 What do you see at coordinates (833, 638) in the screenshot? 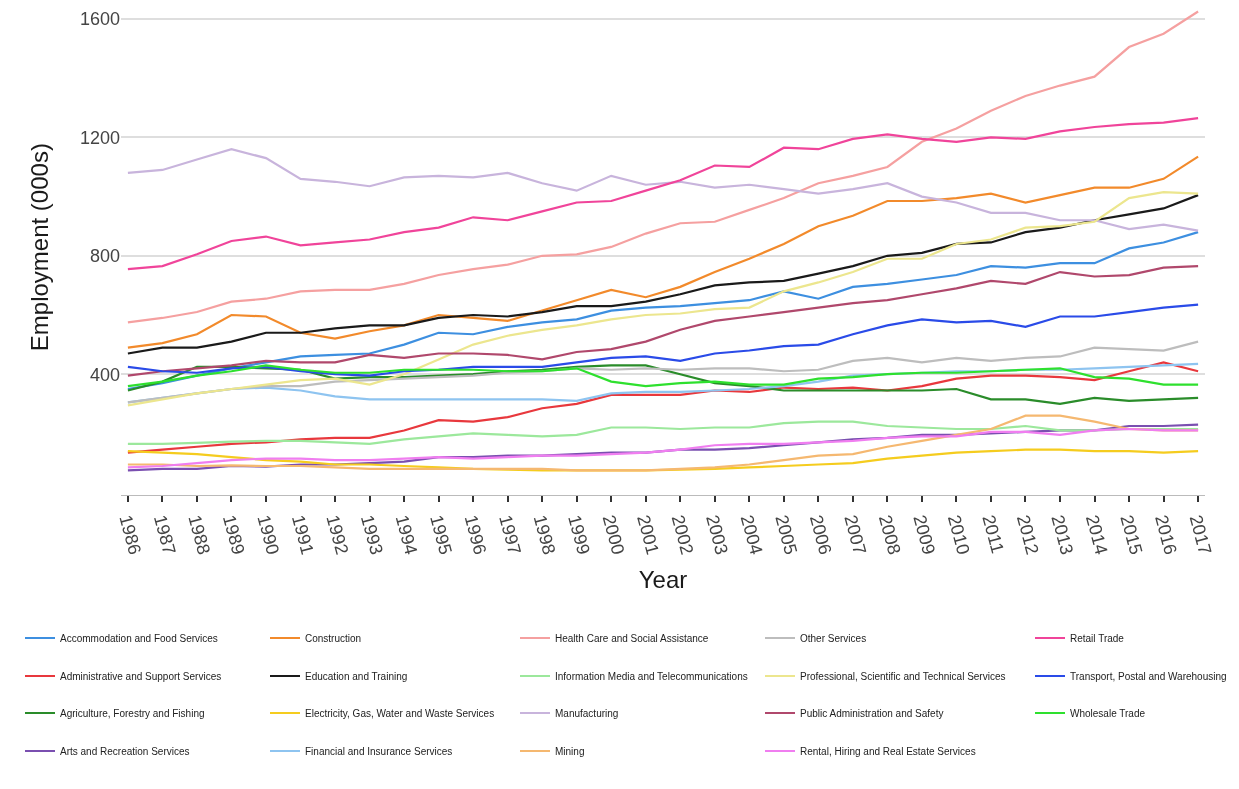
I see `legend-label: Other Services` at bounding box center [833, 638].